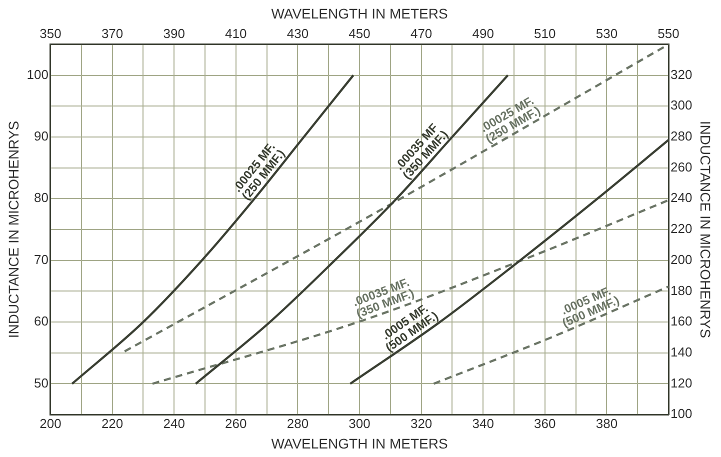 The image size is (721, 457). What do you see at coordinates (359, 443) in the screenshot?
I see `x-axis-title: WAVELENGTH IN METERS` at bounding box center [359, 443].